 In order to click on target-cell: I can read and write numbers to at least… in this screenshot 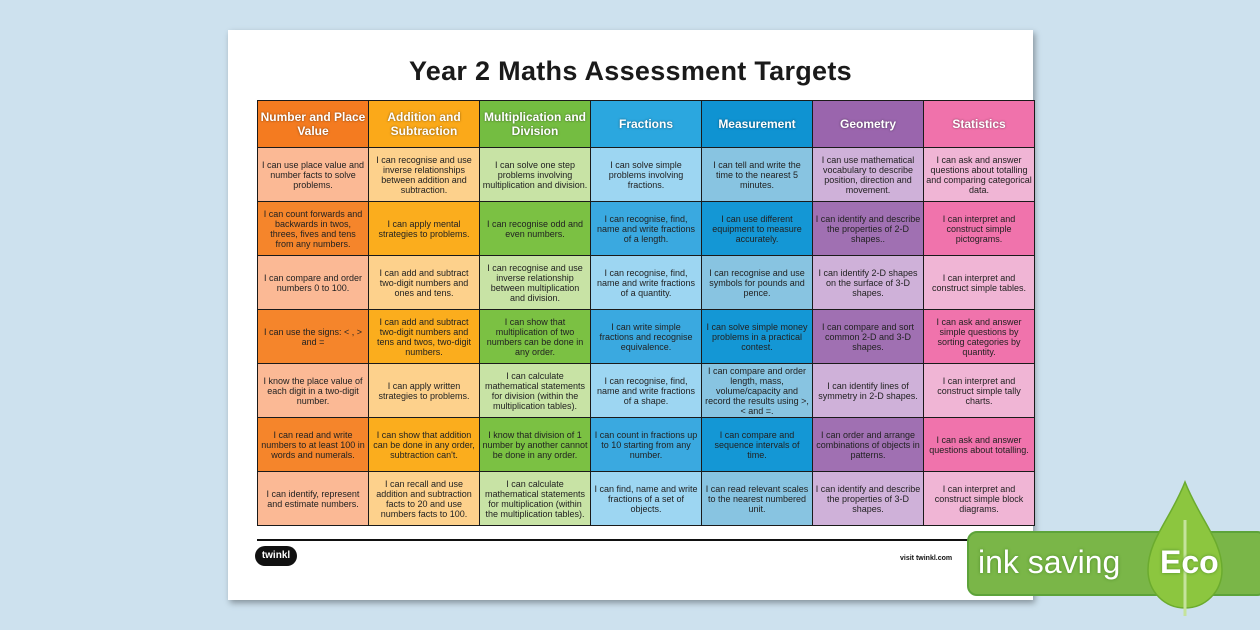, I will do `click(313, 444)`.